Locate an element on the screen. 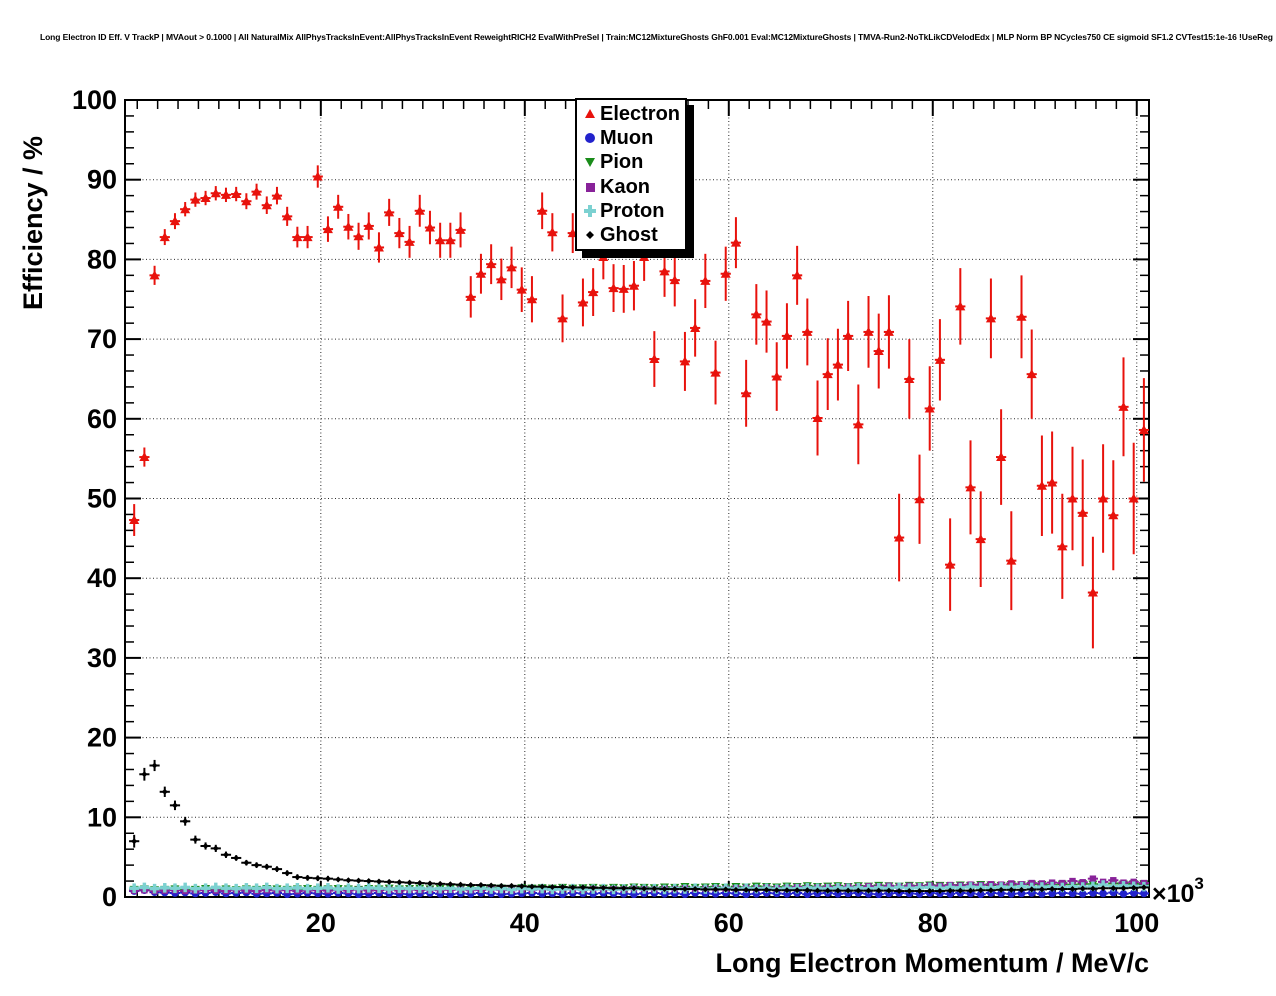 This screenshot has width=1276, height=996. series-kaon is located at coordinates (639, 885).